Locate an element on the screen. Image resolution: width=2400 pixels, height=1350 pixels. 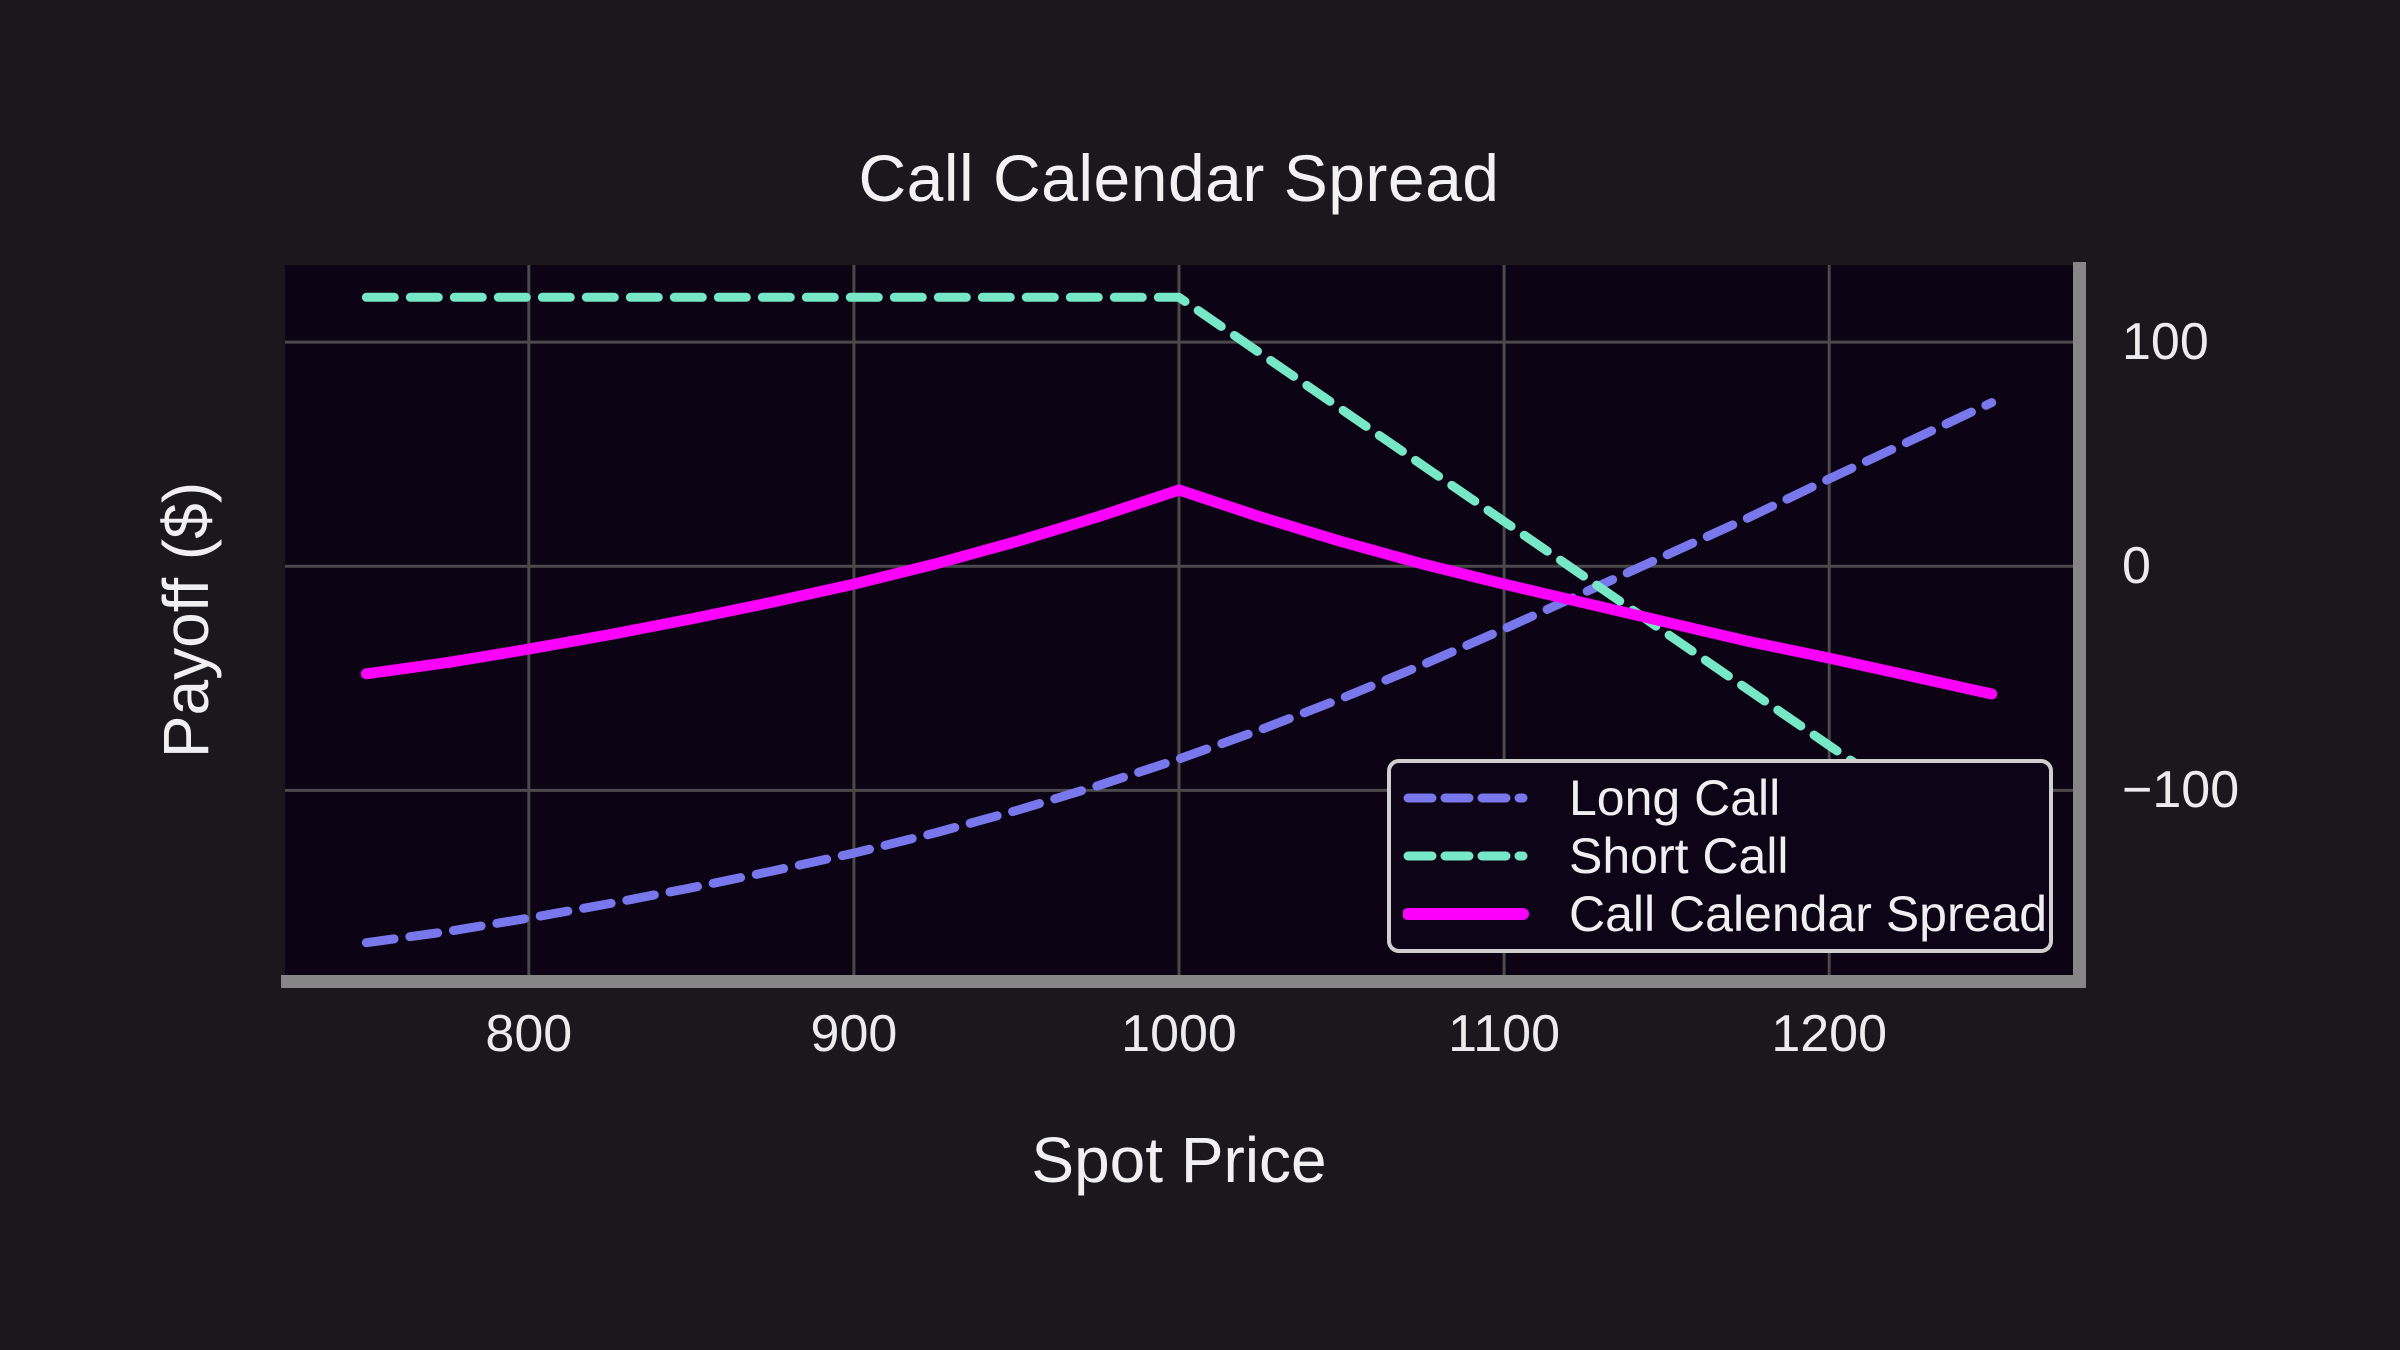
legend-item-short-call: Short Call is located at coordinates (1720, 856).